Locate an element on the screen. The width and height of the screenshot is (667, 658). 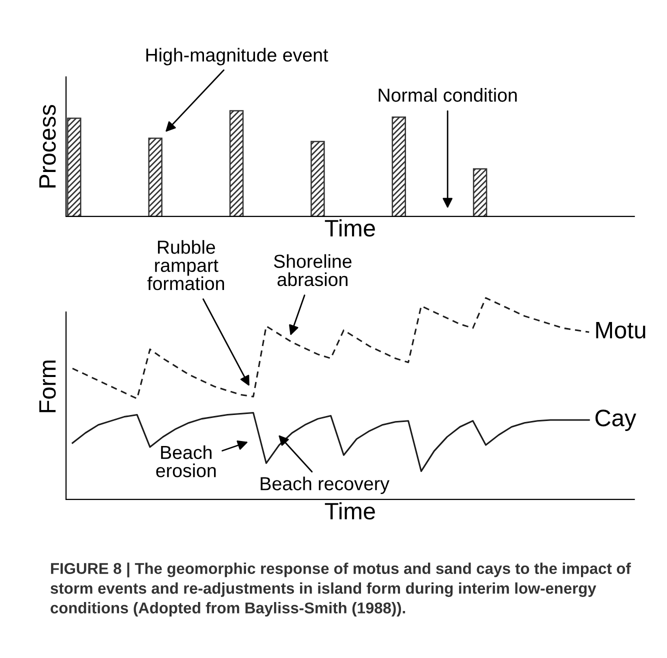
series-label: Motu is located at coordinates (621, 330).